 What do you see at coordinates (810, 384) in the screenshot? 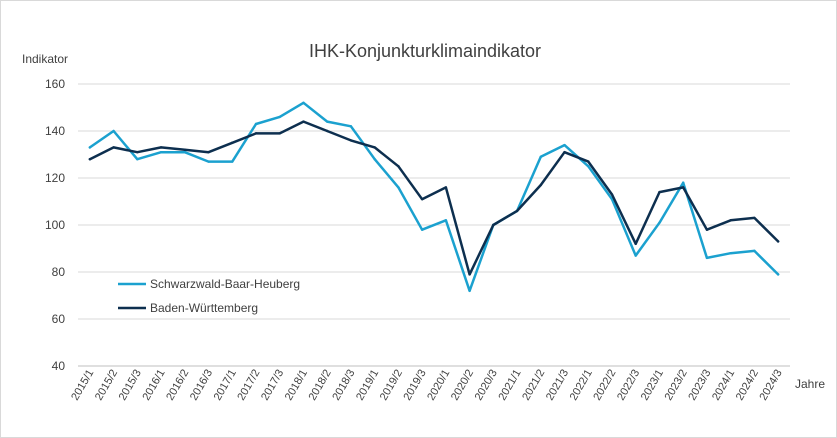
I see `x-axis-label: Jahre` at bounding box center [810, 384].